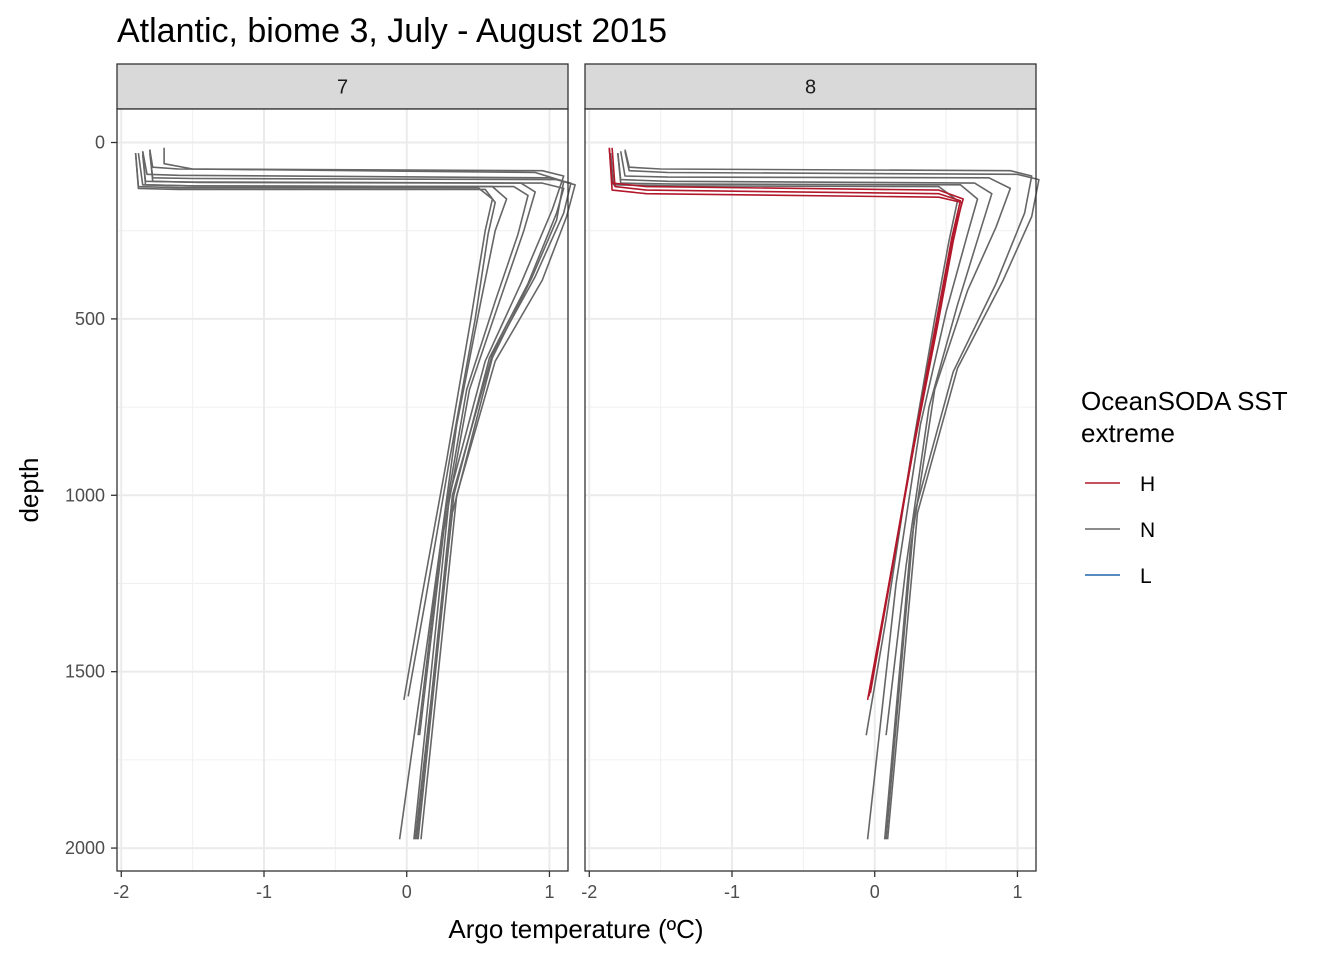 The width and height of the screenshot is (1344, 960). I want to click on legend-title-line: extreme, so click(1128, 433).